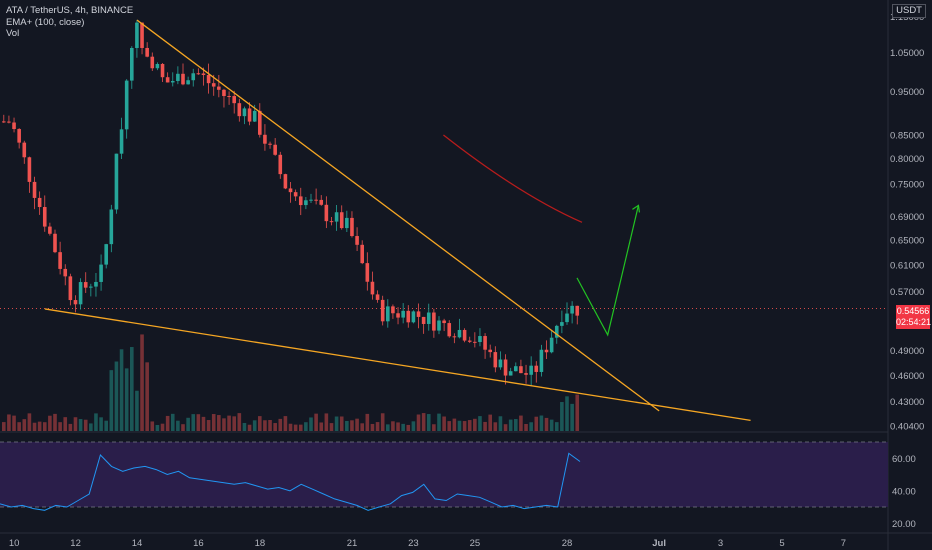  What do you see at coordinates (909, 11) in the screenshot?
I see `currency-unit-badge: USDT` at bounding box center [909, 11].